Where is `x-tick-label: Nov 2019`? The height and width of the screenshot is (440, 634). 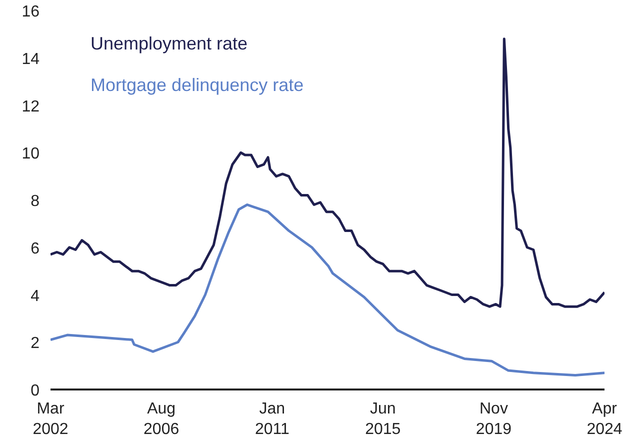 x-tick-label: Nov 2019 is located at coordinates (494, 419).